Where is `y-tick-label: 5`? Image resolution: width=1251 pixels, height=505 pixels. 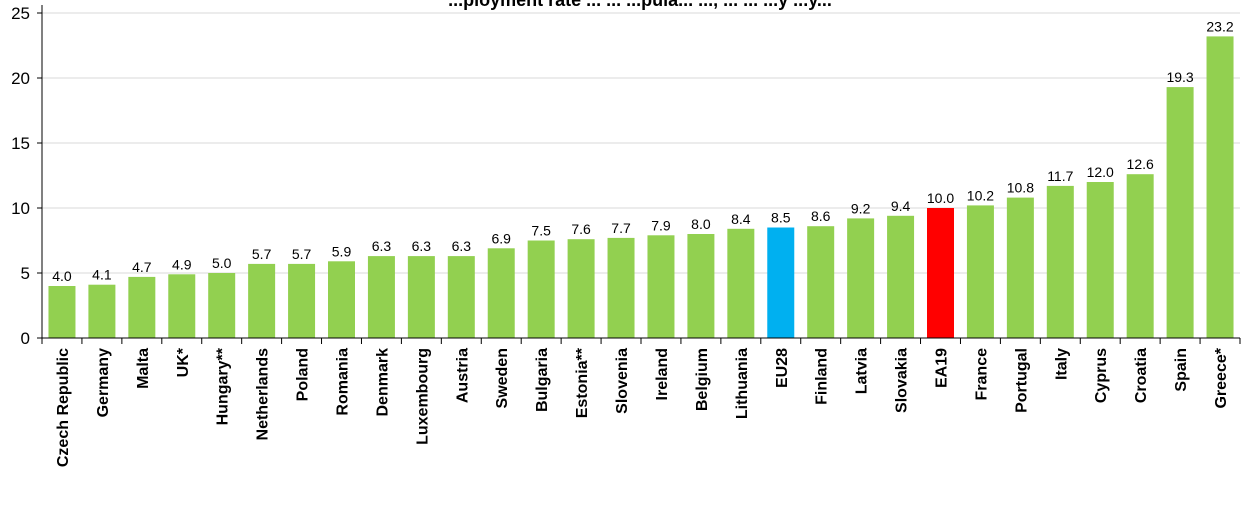 y-tick-label: 5 is located at coordinates (25, 273).